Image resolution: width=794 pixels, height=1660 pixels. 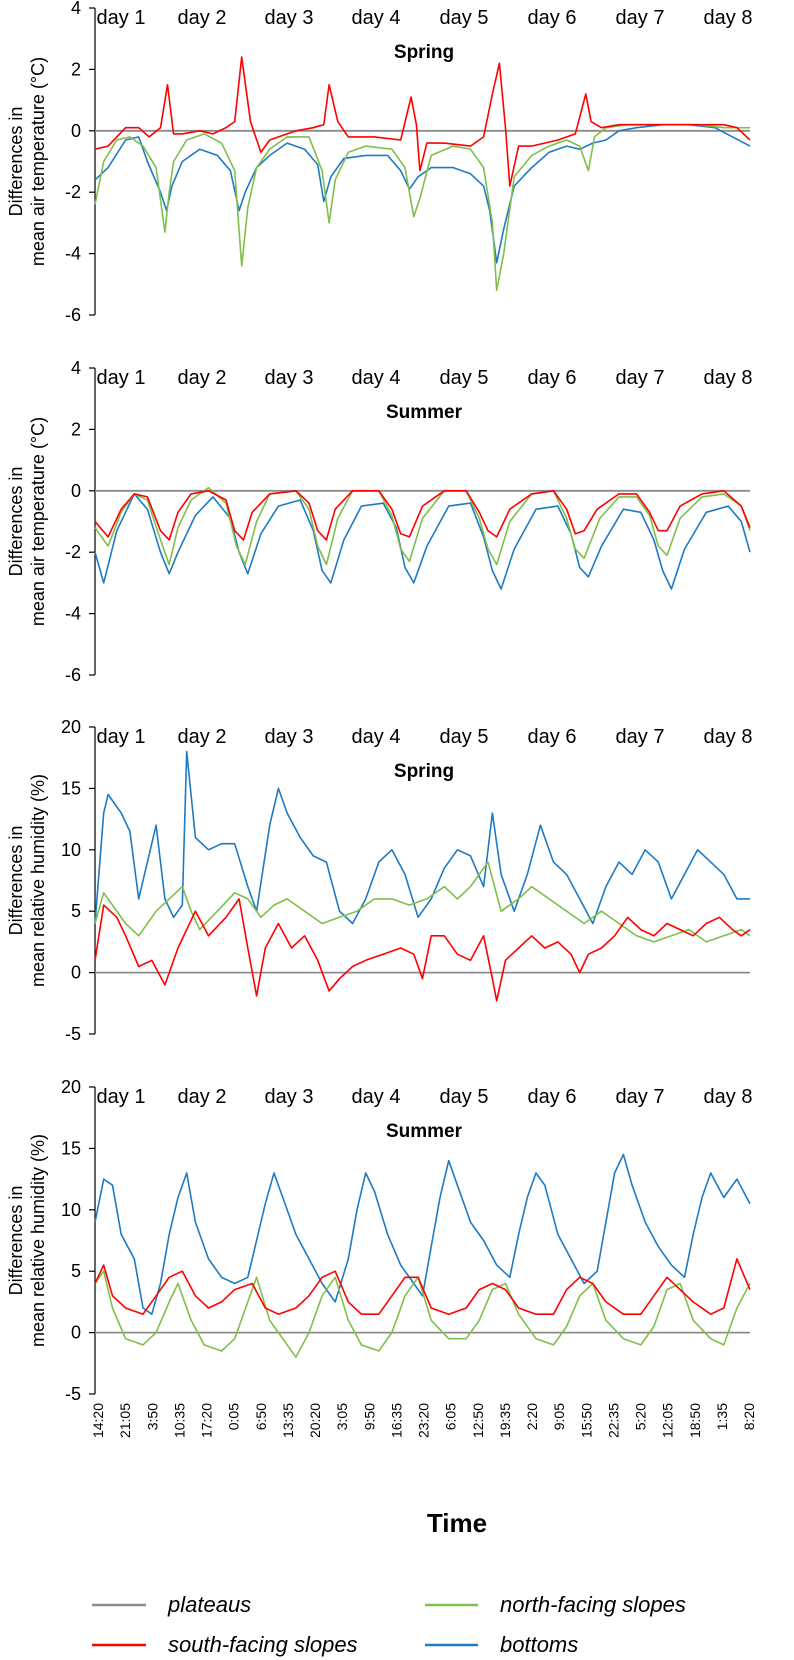 What do you see at coordinates (261, 1416) in the screenshot?
I see `x-tick-label: 6:50` at bounding box center [261, 1416].